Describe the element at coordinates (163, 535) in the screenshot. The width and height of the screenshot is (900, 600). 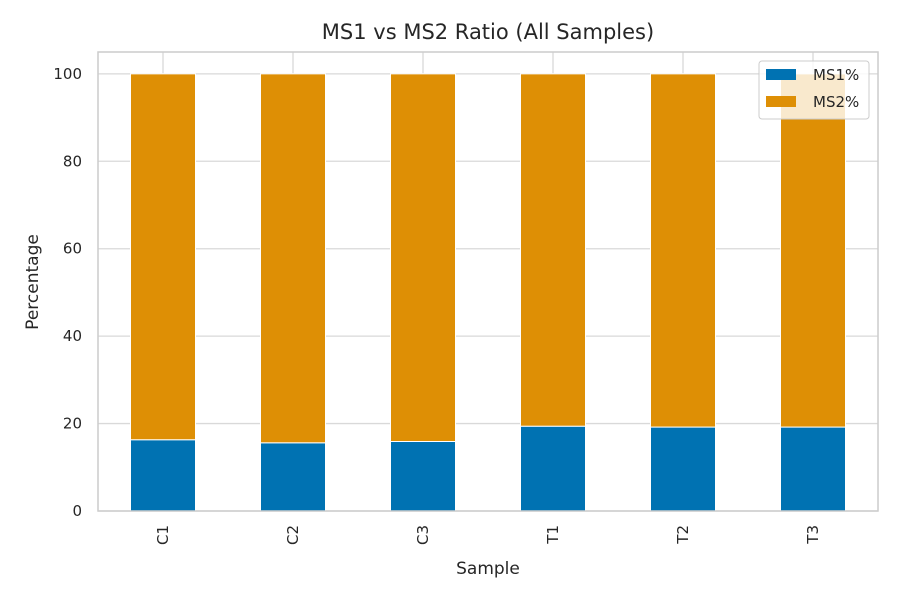
I see `x-tick-label: C1` at that location.